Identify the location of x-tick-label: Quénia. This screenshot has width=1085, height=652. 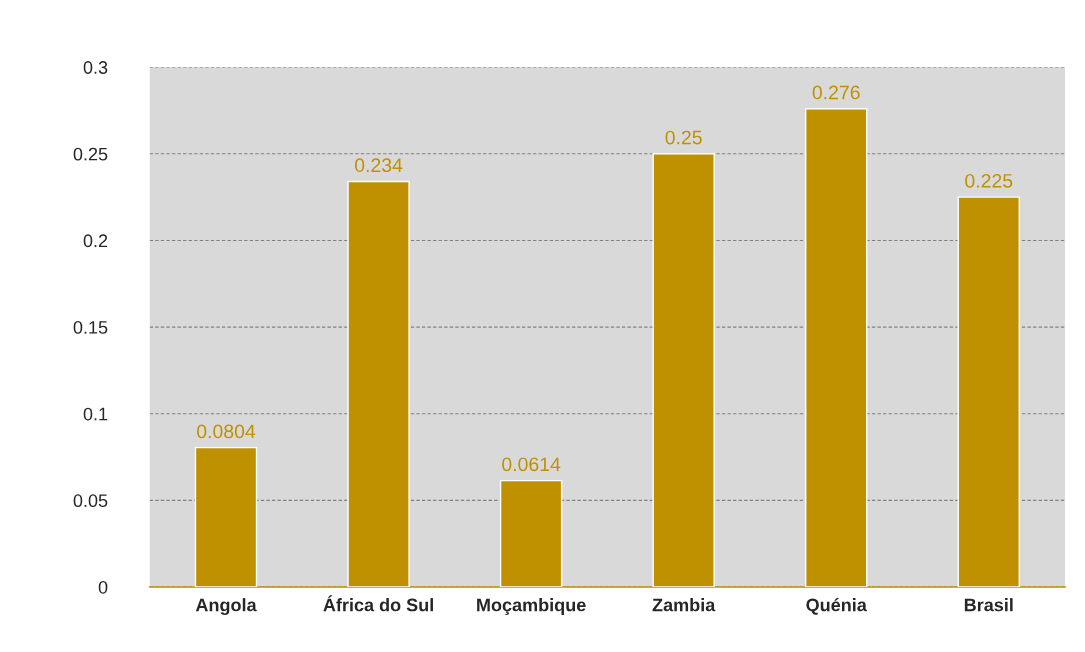
(836, 606).